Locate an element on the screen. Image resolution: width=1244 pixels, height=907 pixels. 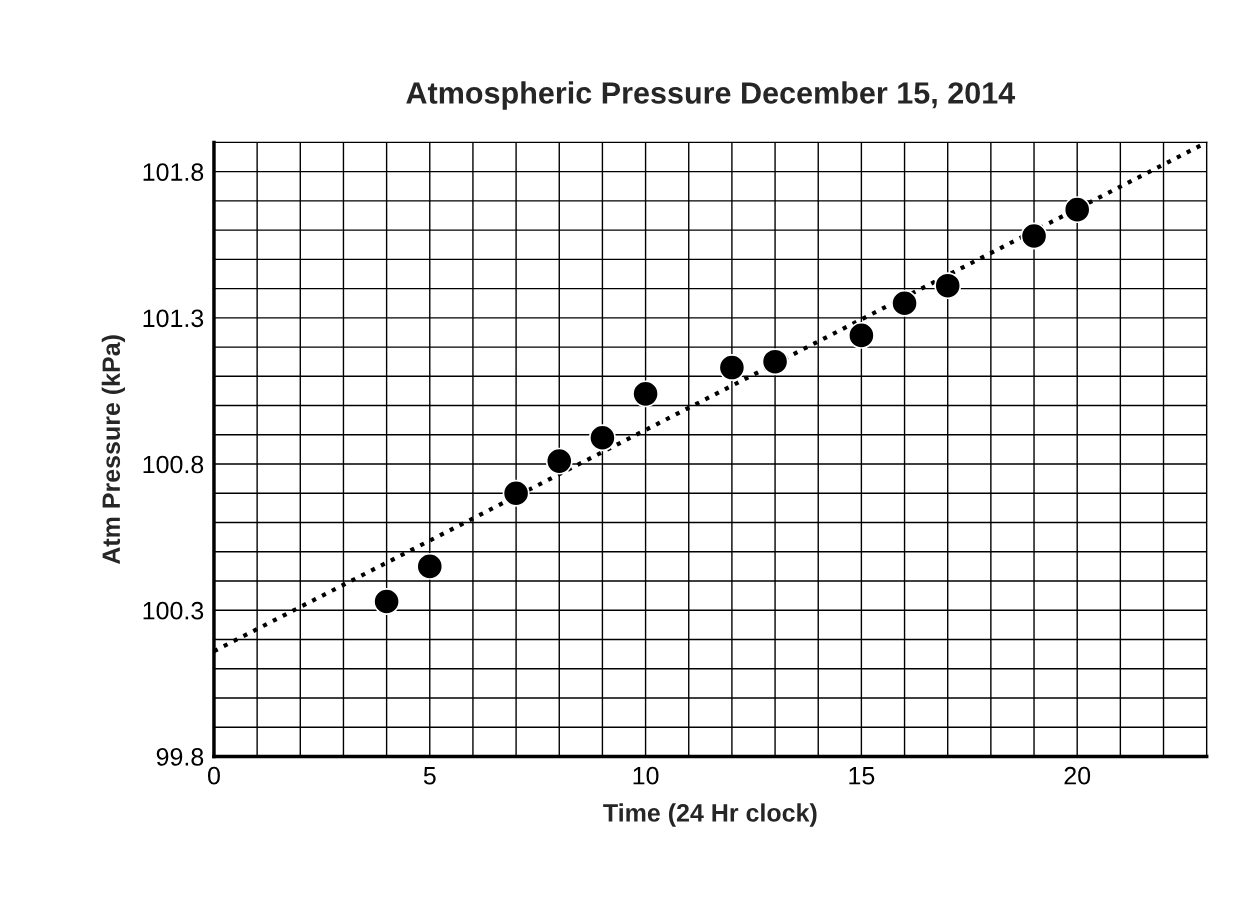
chart-title: Atmospheric Pressure December 15, 2014 is located at coordinates (711, 95).